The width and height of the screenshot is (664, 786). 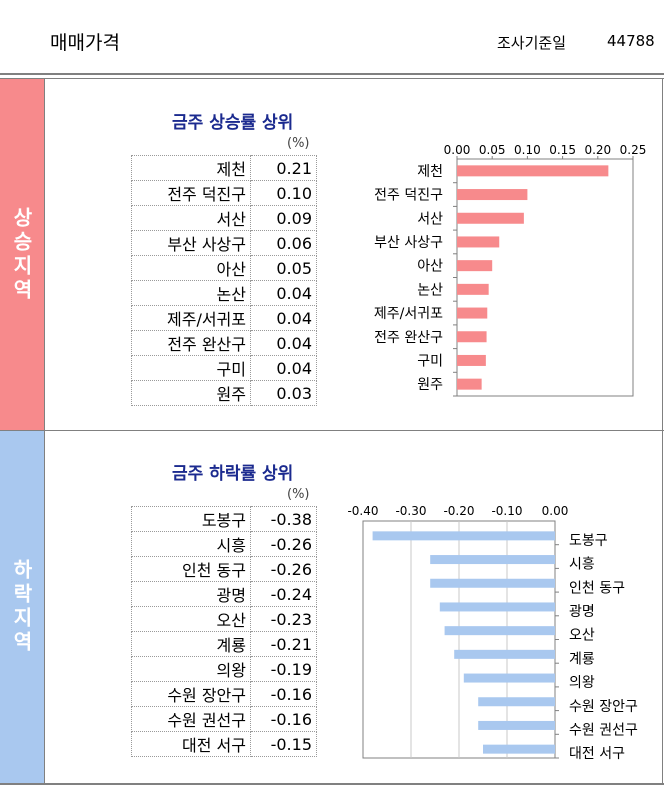 I want to click on rise-category-label: 구미, so click(x=430, y=361).